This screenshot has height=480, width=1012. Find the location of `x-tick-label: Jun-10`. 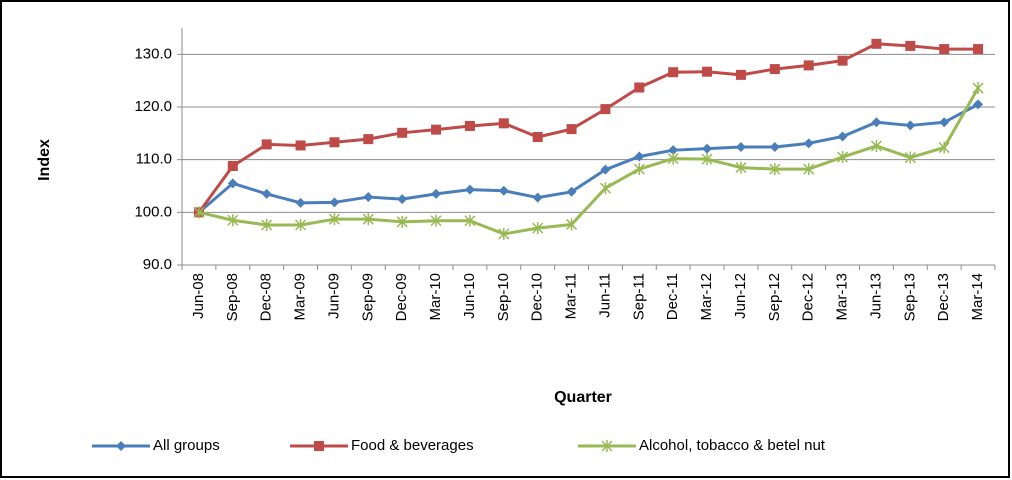

x-tick-label: Jun-10 is located at coordinates (469, 296).